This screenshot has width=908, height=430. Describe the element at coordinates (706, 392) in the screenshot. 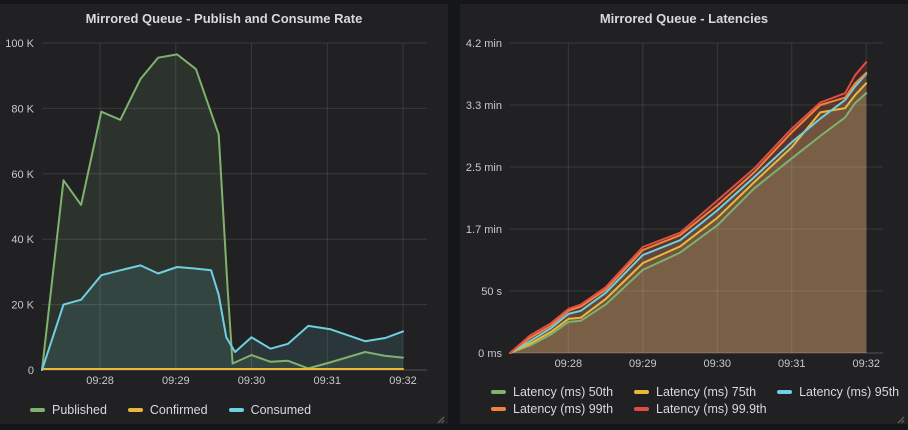

I see `legend-label: Latency (ms) 75th` at that location.